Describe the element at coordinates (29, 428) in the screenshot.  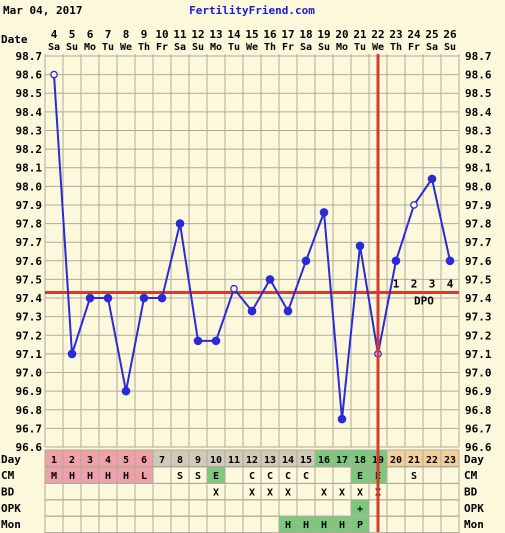
I see `y-tick-label-left: 96.7` at that location.